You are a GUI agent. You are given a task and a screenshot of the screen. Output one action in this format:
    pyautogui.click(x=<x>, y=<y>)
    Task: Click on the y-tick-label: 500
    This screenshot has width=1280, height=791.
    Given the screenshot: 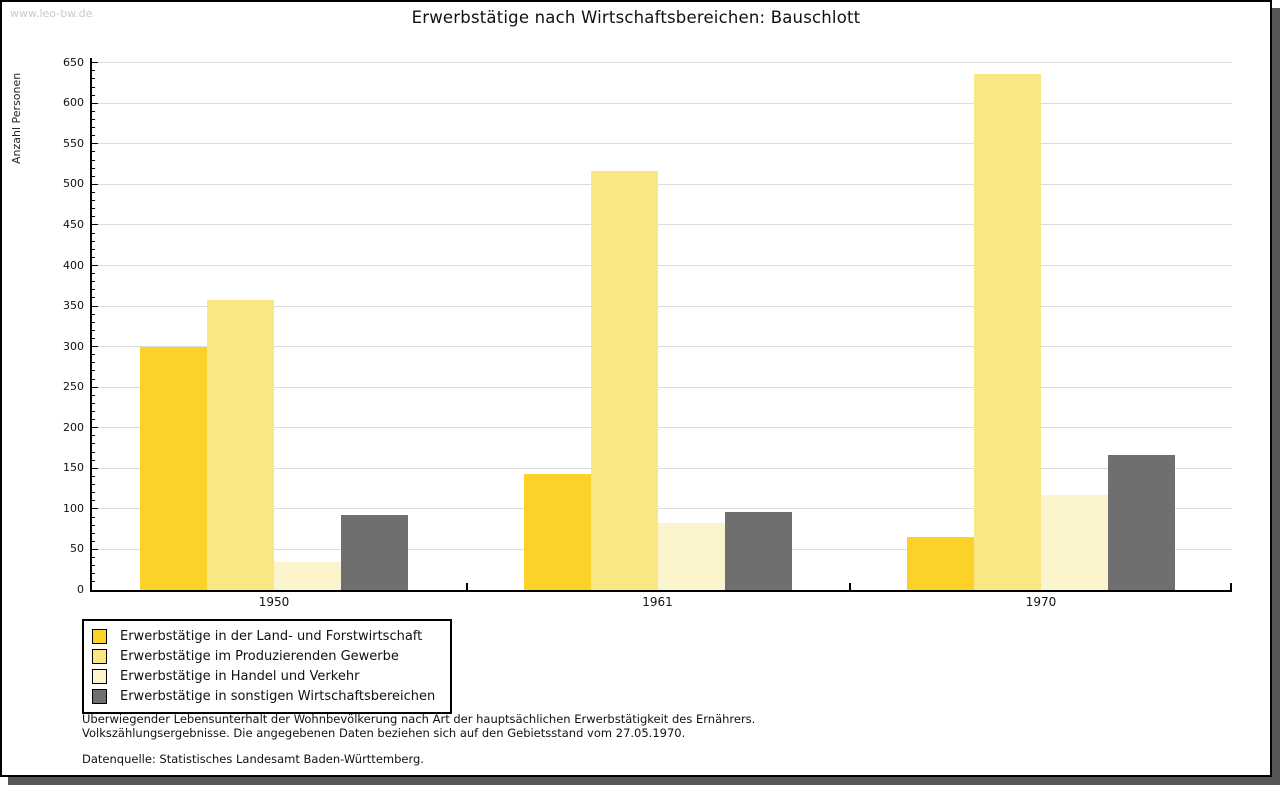 What is the action you would take?
    pyautogui.click(x=73, y=184)
    